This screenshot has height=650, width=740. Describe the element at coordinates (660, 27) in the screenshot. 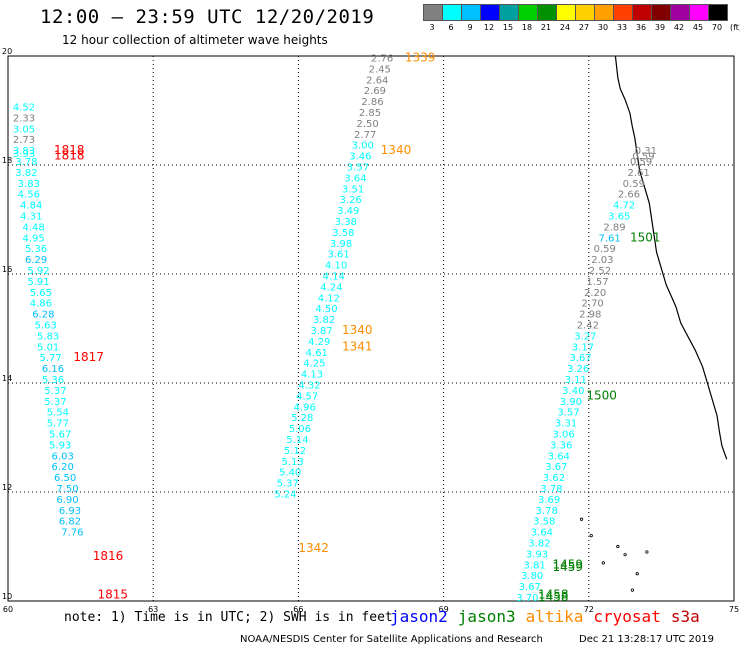

I see `legend-label: 39` at that location.